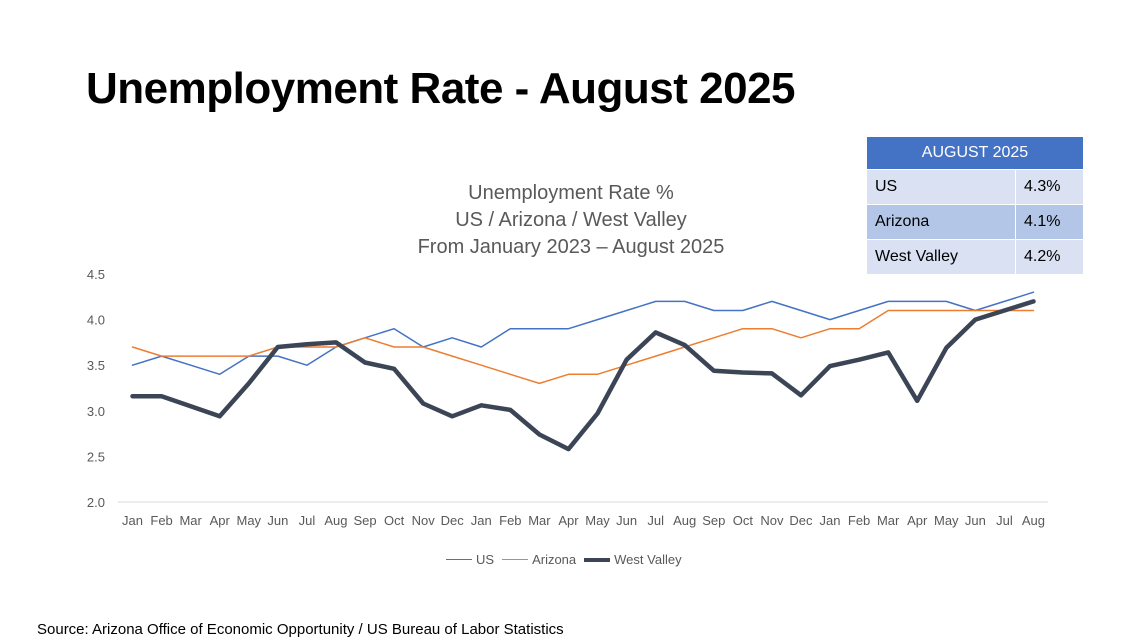  Describe the element at coordinates (941, 187) in the screenshot. I see `summary-label: US` at that location.